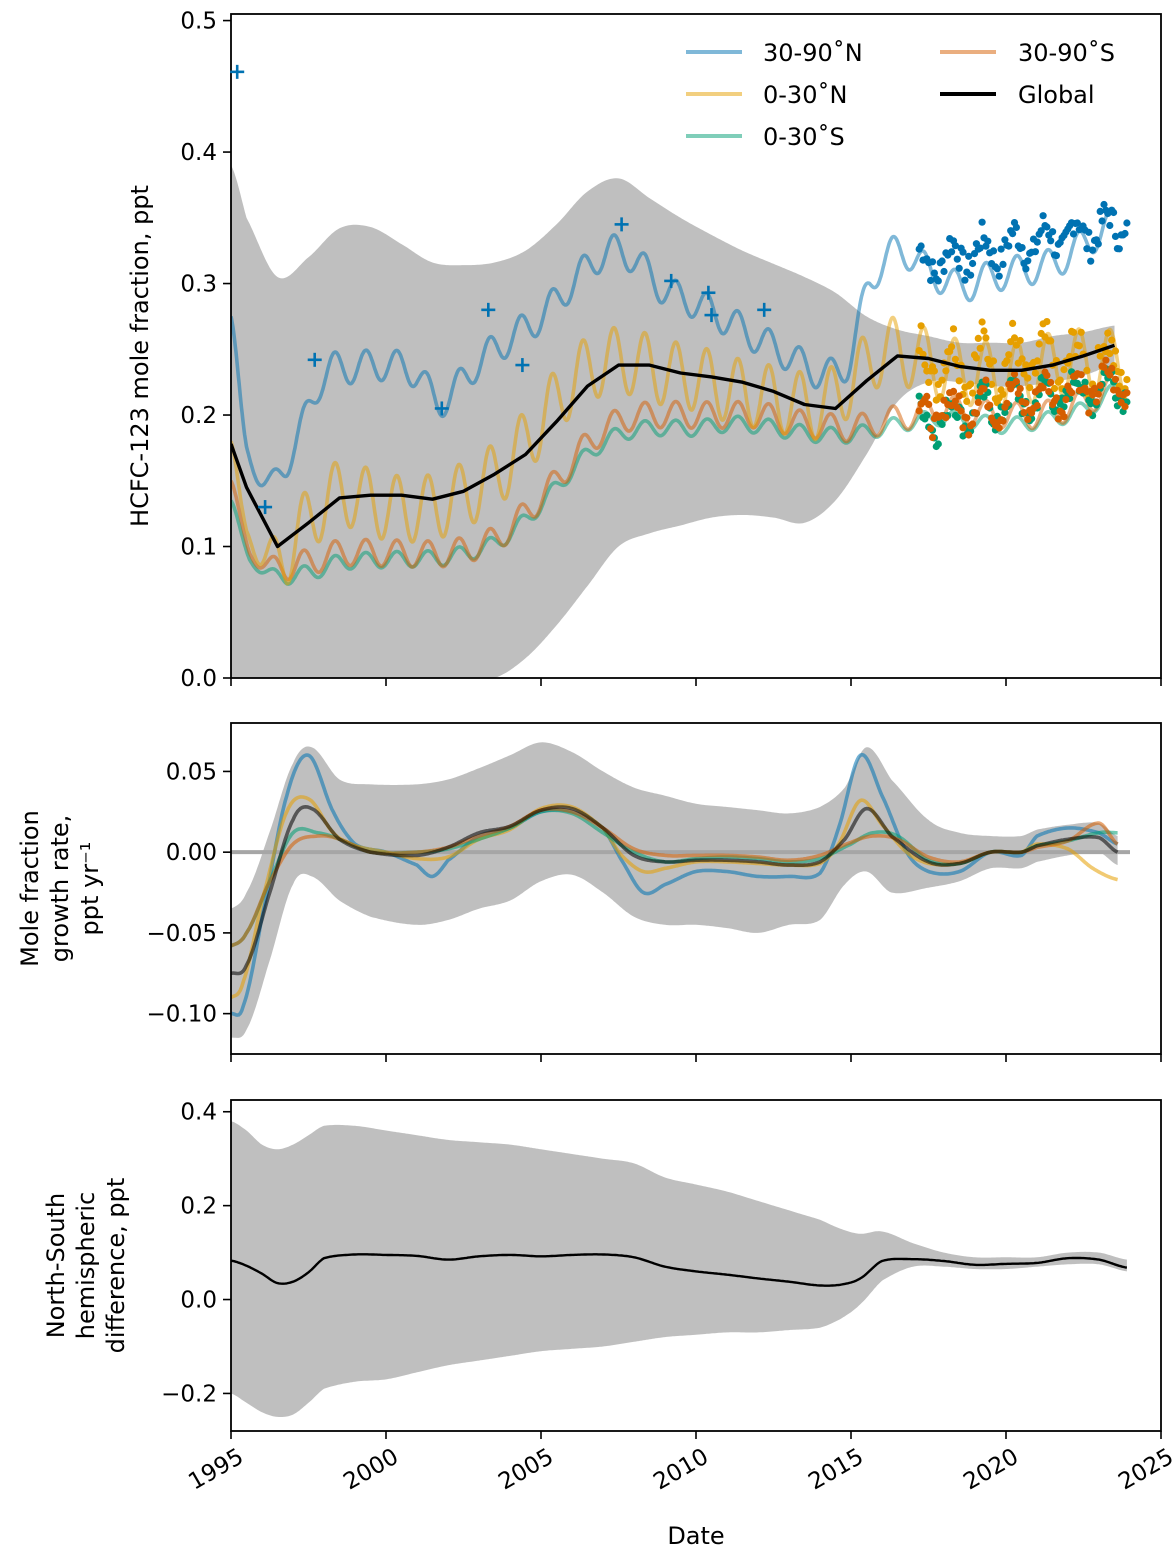  I want to click on series-line-n-low, so click(680, 450).